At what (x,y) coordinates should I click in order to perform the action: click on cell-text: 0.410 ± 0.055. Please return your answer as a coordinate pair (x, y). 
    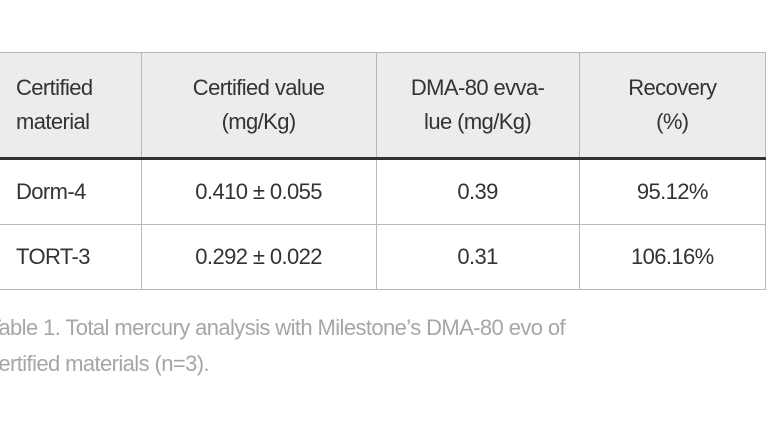
    Looking at the image, I should click on (258, 191).